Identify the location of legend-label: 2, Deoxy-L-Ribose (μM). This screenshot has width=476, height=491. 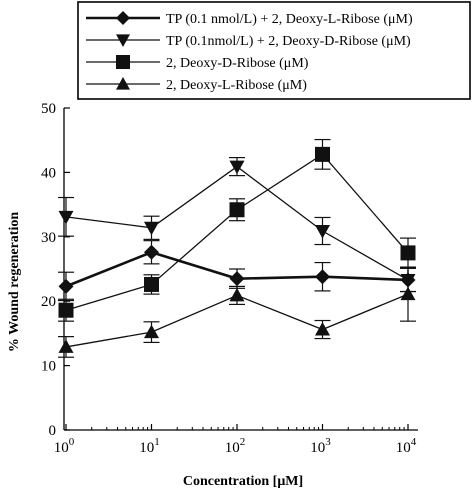
(236, 85).